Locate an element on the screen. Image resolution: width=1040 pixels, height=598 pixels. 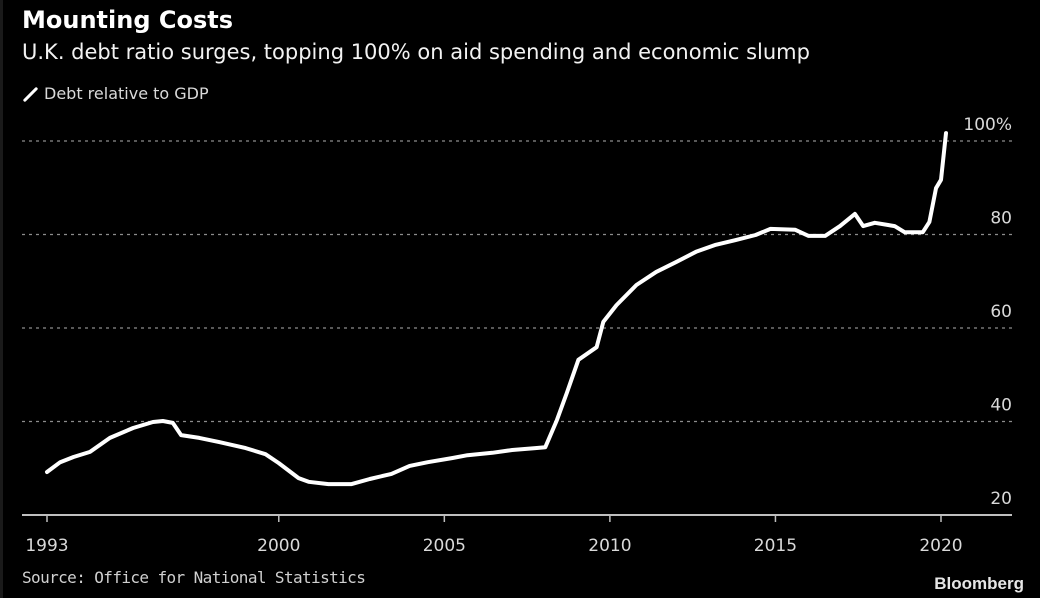
y-tick-label: 80 is located at coordinates (1001, 219).